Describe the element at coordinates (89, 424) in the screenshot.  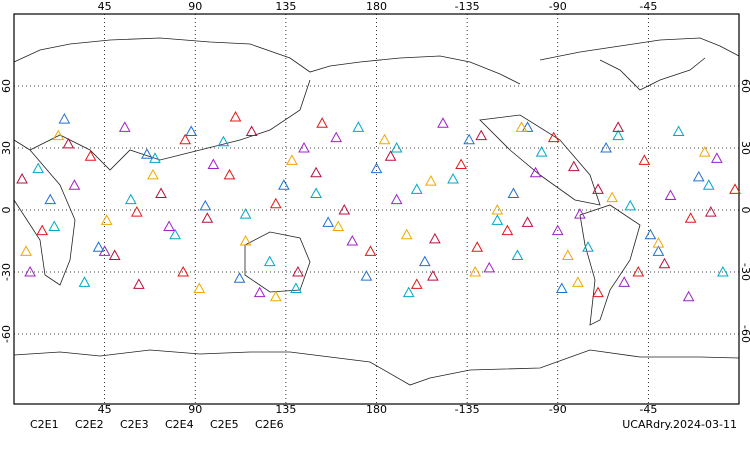
I see `legend-label: C2E2` at that location.